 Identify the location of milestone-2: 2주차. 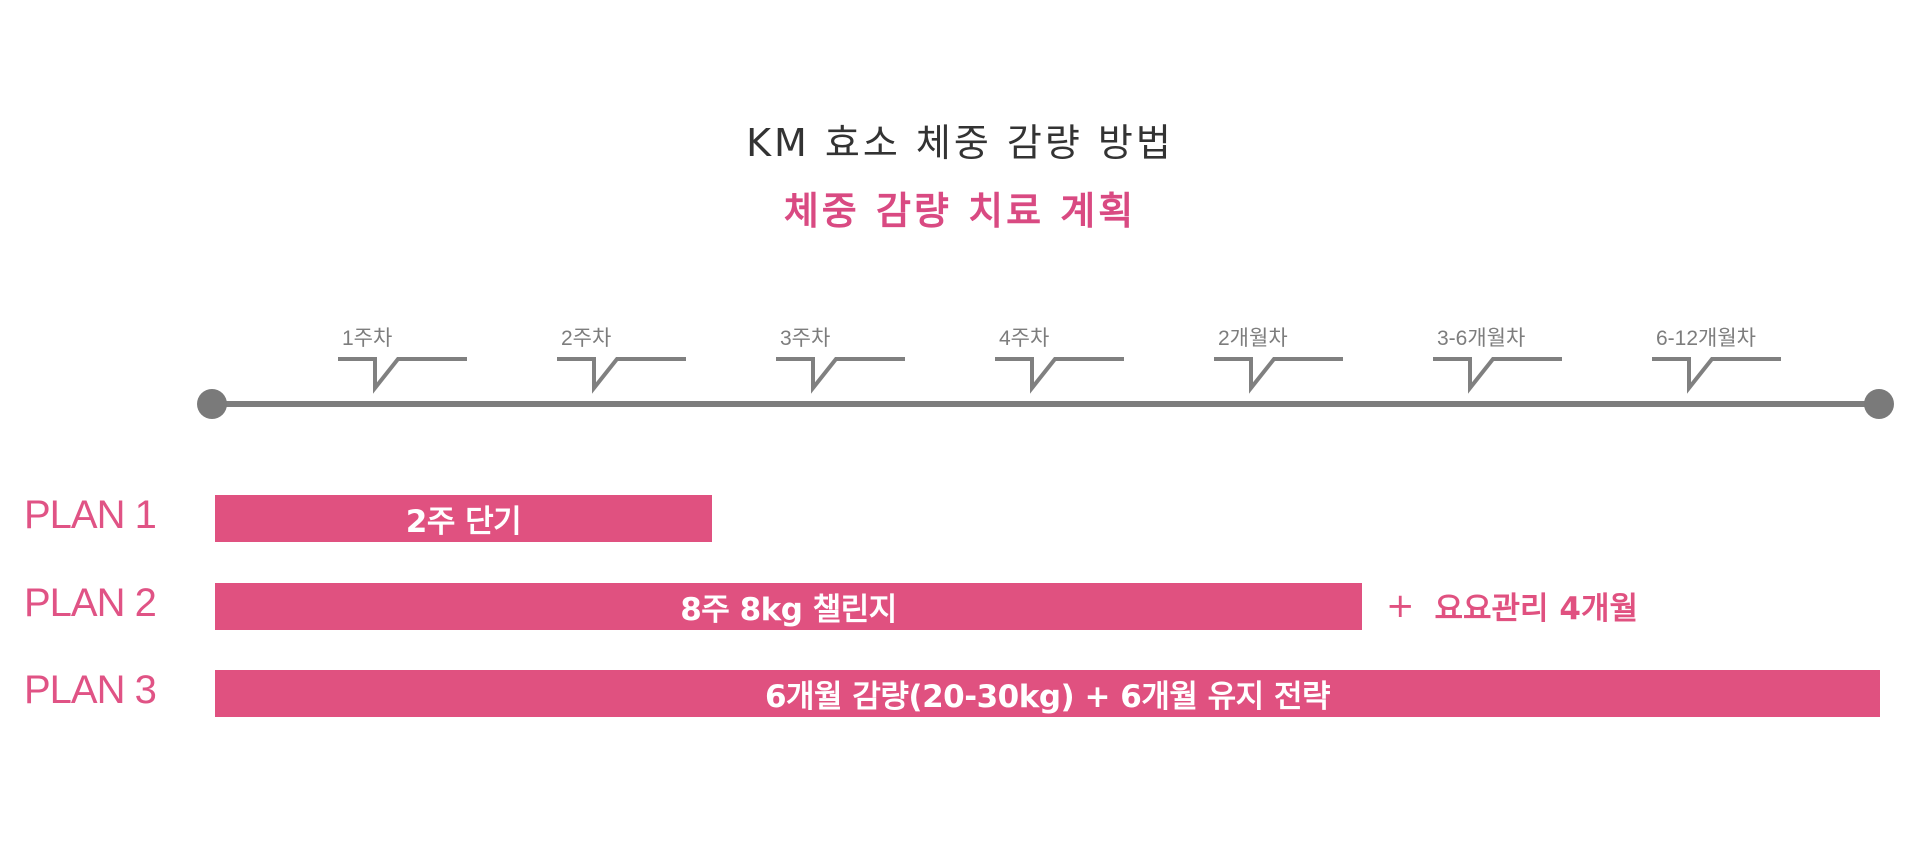
(627, 357).